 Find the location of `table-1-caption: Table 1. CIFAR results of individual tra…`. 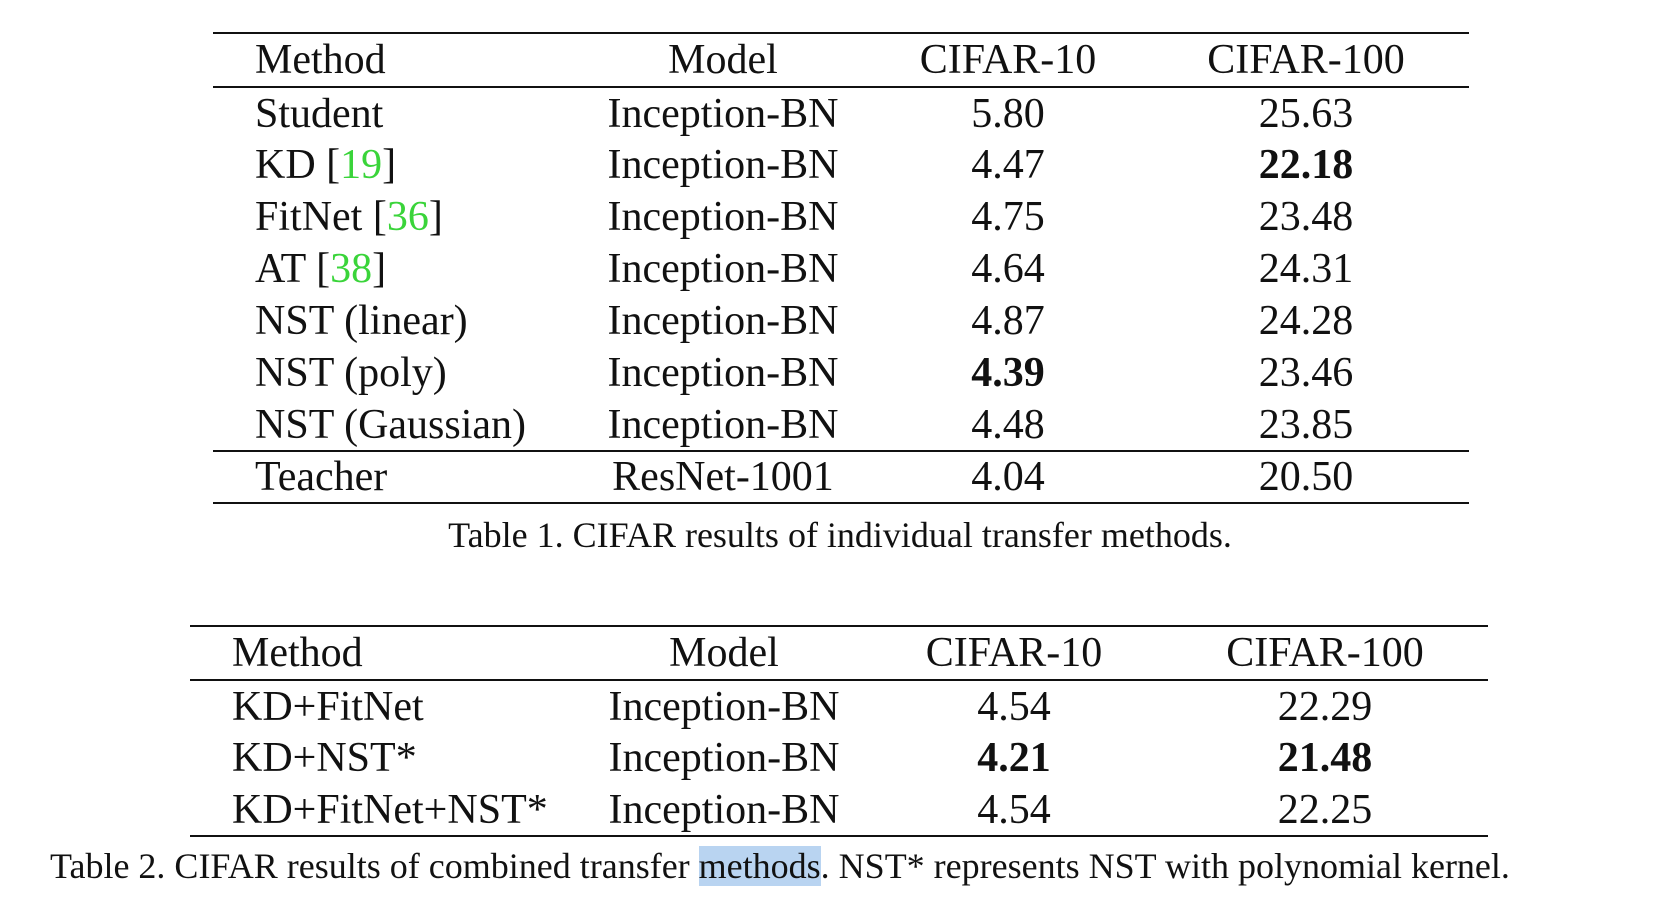

table-1-caption: Table 1. CIFAR results of individual tra… is located at coordinates (840, 535).